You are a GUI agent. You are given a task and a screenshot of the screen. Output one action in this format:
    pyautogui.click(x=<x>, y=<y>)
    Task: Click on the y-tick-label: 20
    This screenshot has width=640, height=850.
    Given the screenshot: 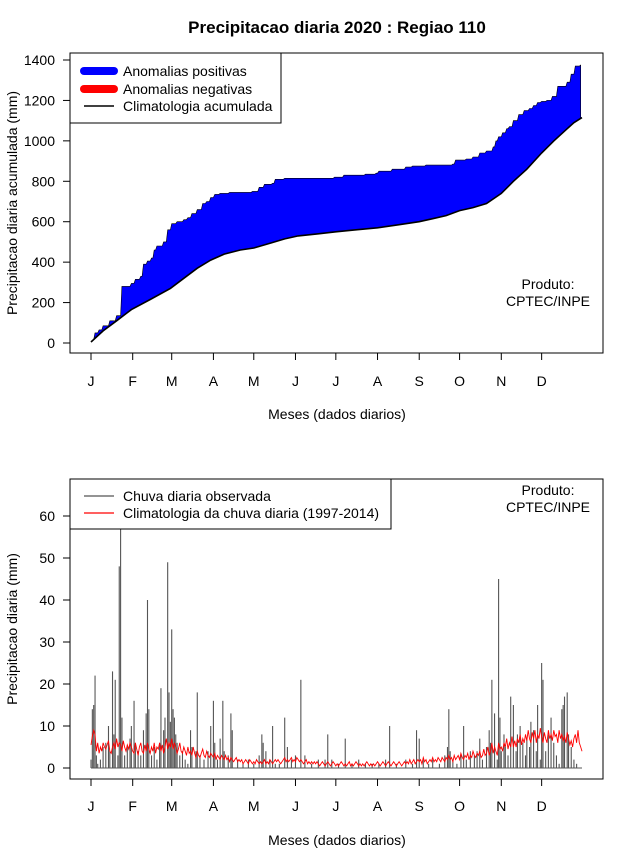 What is the action you would take?
    pyautogui.click(x=47, y=684)
    